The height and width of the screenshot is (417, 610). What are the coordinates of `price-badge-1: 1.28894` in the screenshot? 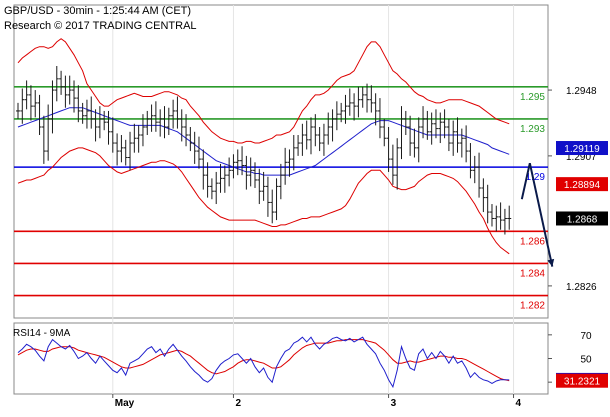 It's located at (582, 184).